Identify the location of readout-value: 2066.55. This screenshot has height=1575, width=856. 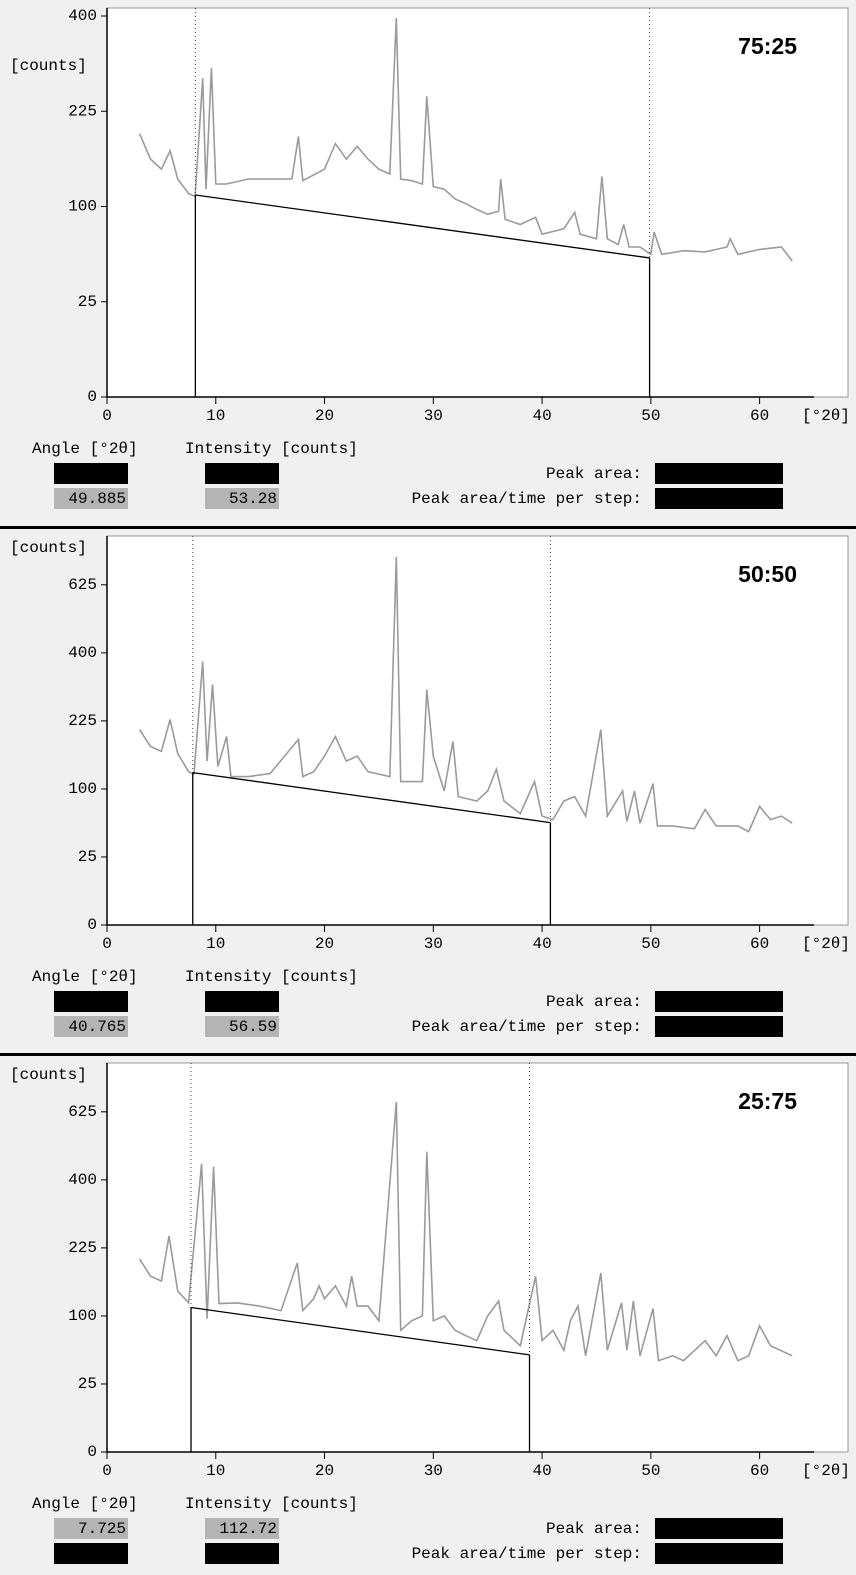
(747, 1554).